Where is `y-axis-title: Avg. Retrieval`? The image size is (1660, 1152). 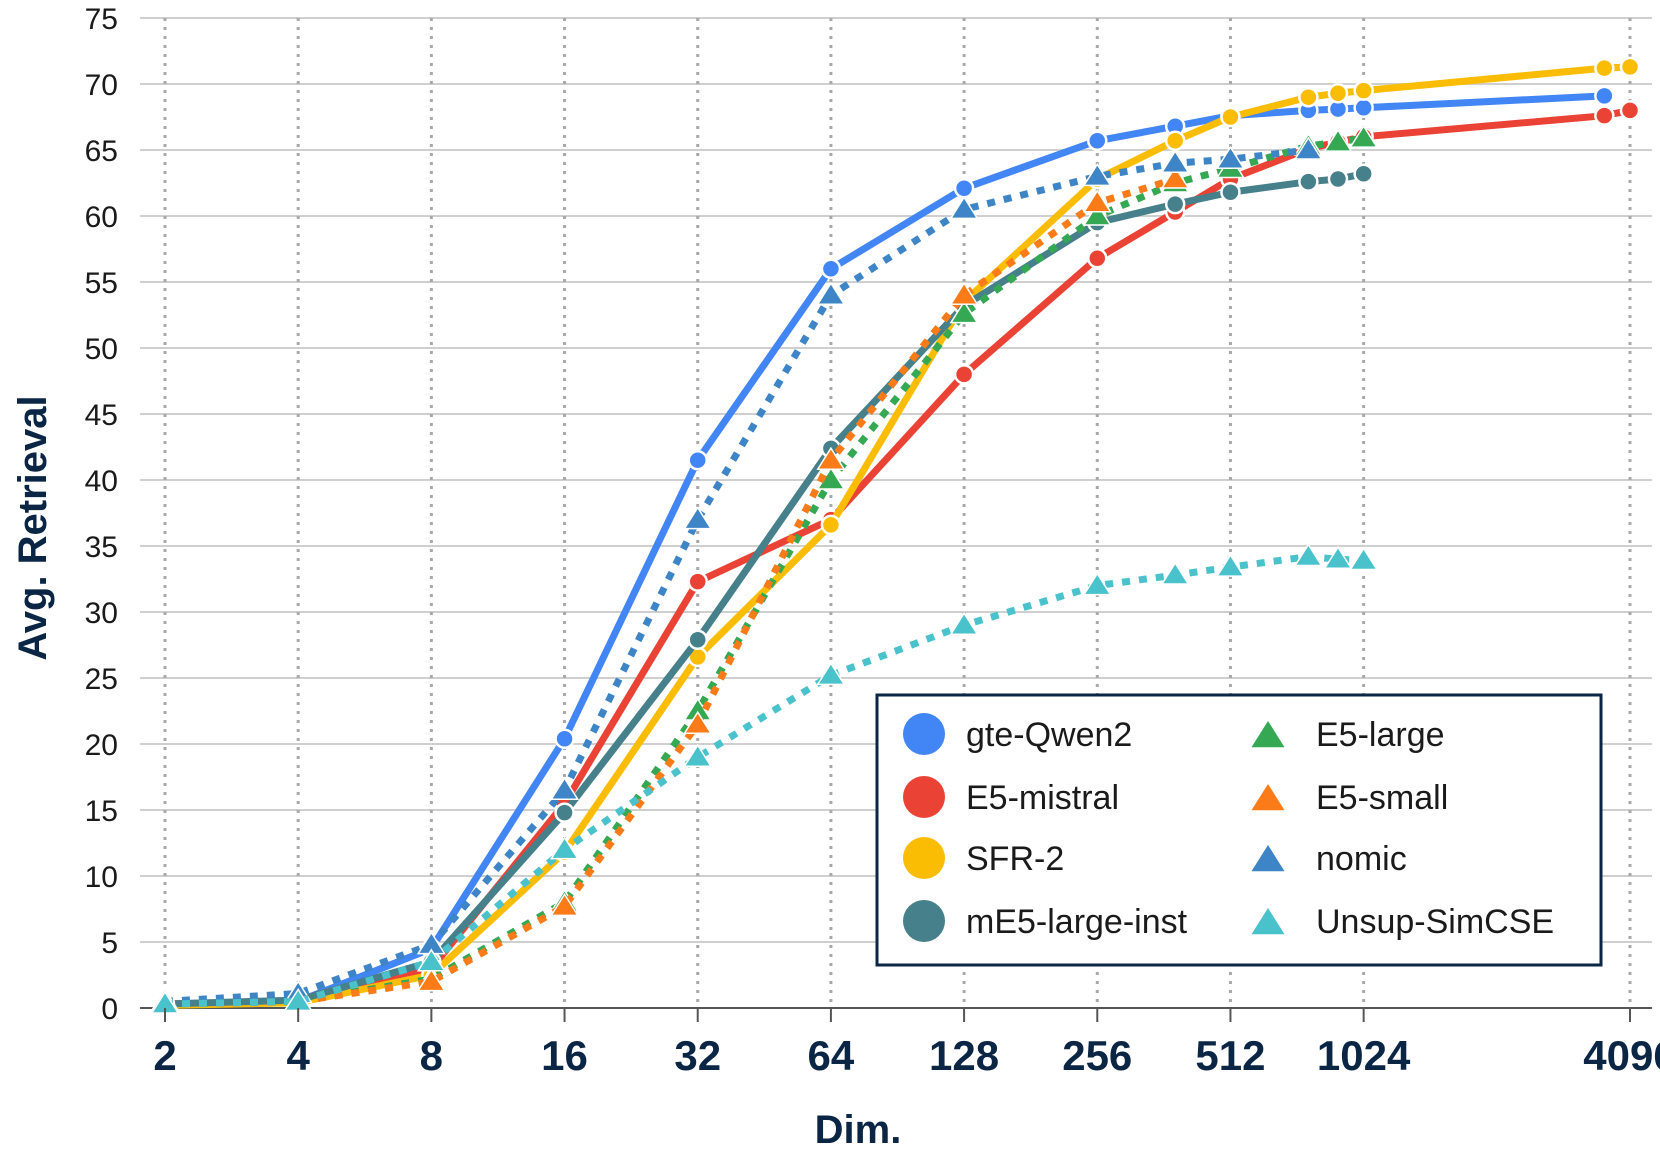 y-axis-title: Avg. Retrieval is located at coordinates (33, 527).